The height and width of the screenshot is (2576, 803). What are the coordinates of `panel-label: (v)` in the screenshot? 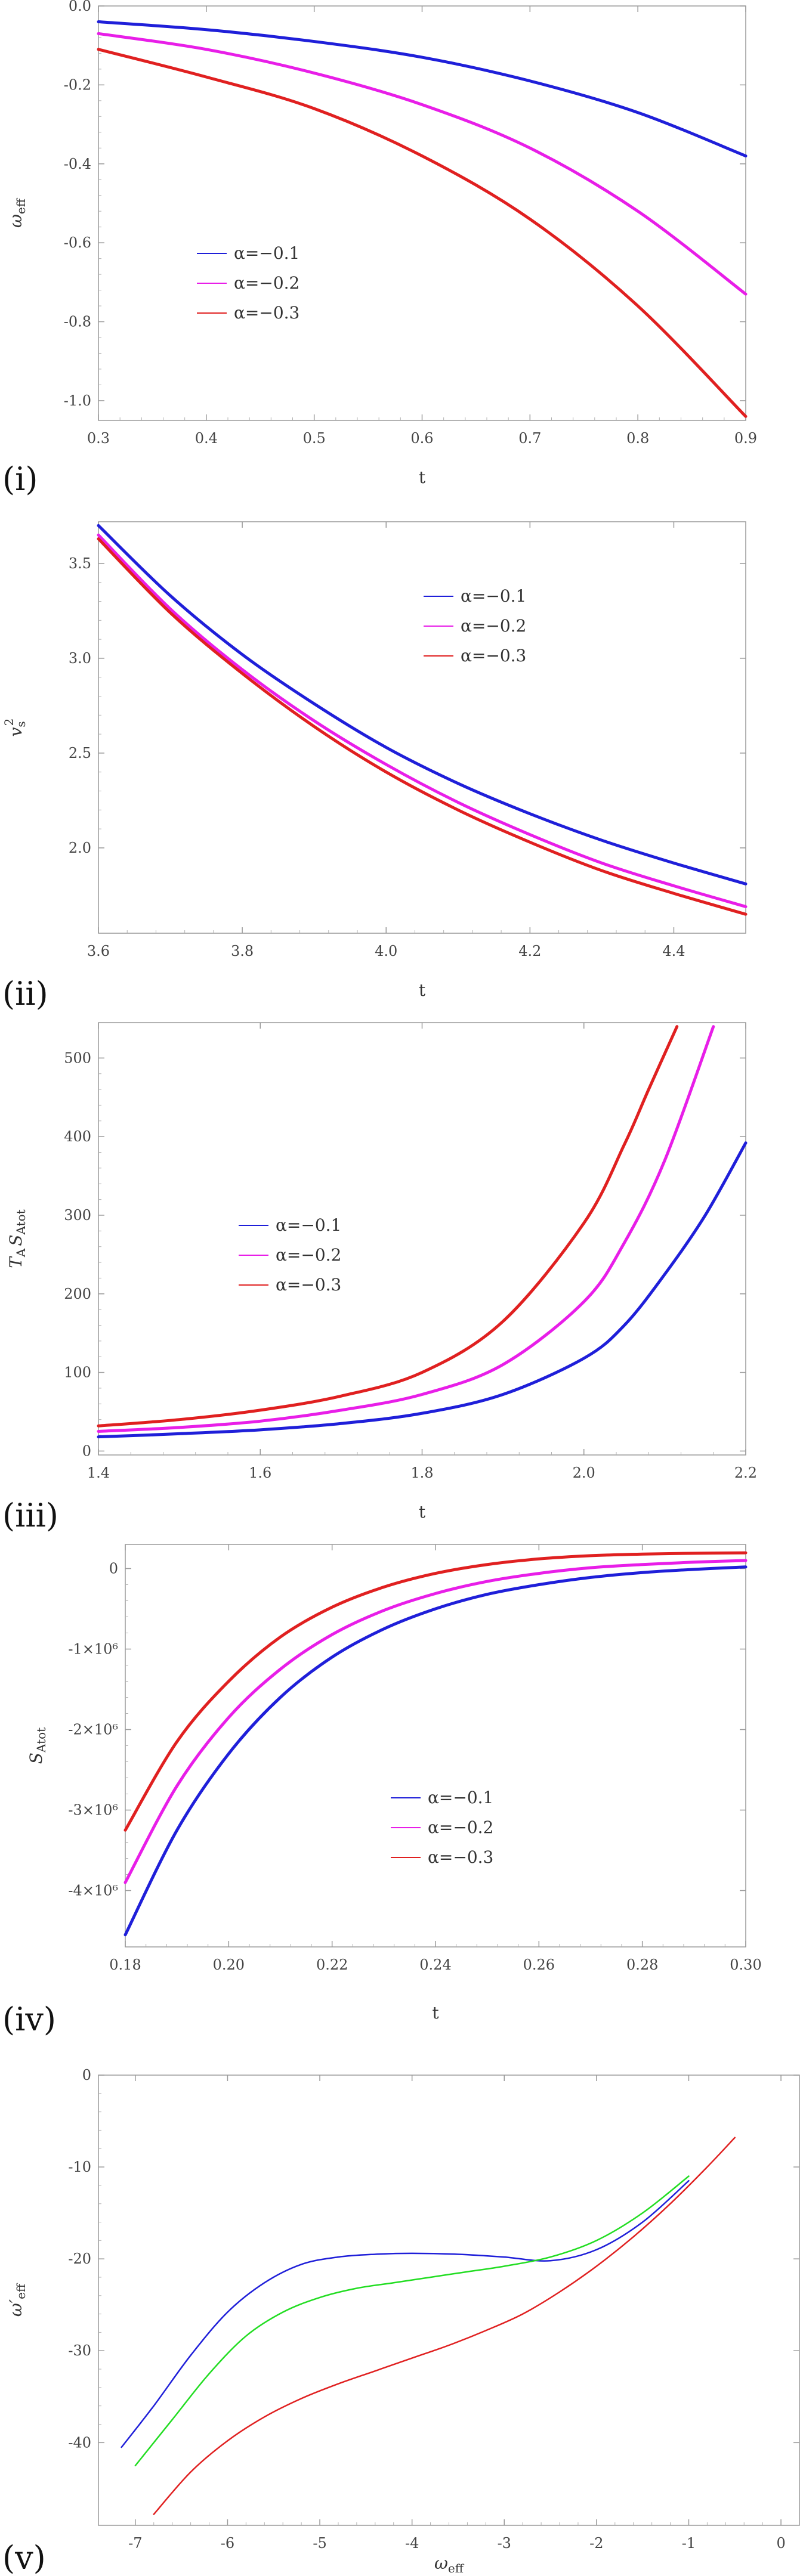 It's located at (24, 2557).